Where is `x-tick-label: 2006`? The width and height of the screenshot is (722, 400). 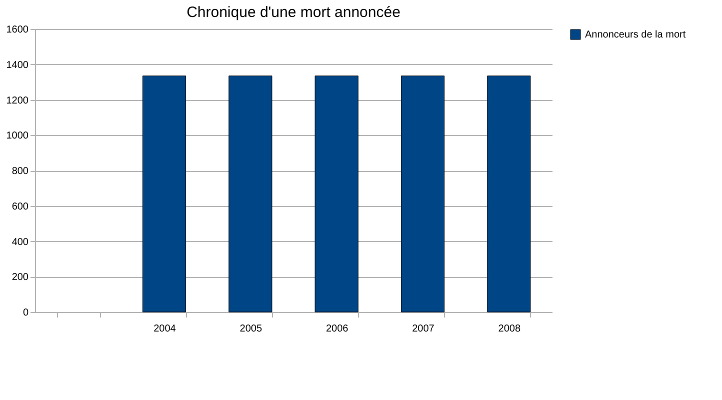 x-tick-label: 2006 is located at coordinates (337, 329).